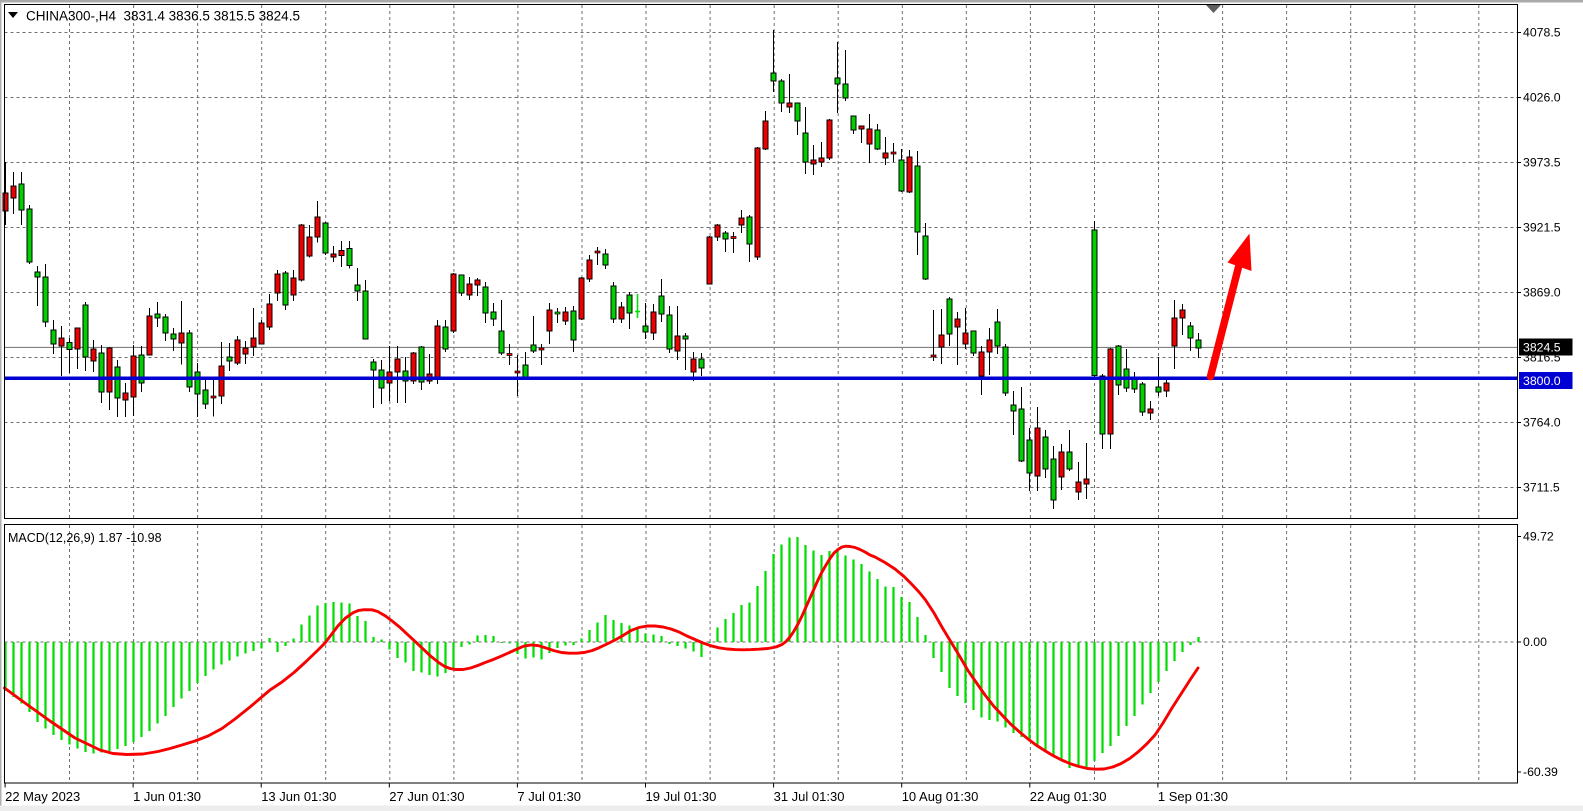  Describe the element at coordinates (167, 796) in the screenshot. I see `svg-text: 1 Jun 01:30` at that location.